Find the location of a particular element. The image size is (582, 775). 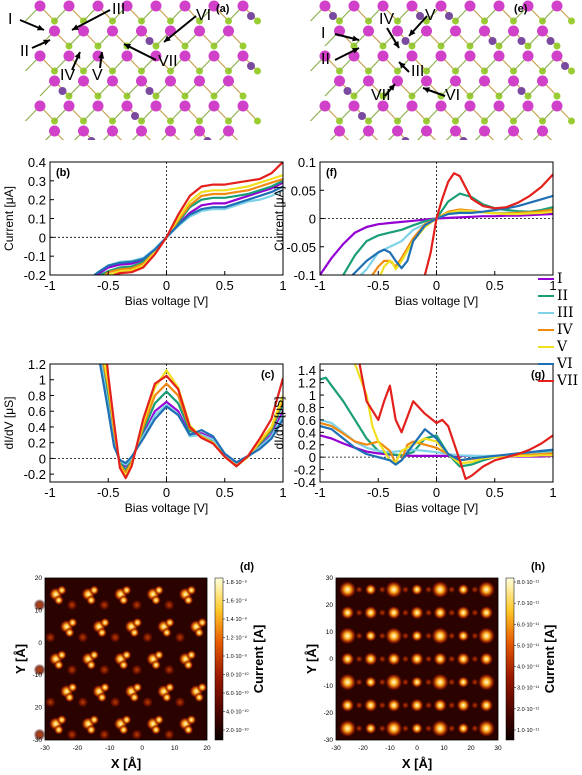

colorbar-label: Current [A] is located at coordinates (258, 659).